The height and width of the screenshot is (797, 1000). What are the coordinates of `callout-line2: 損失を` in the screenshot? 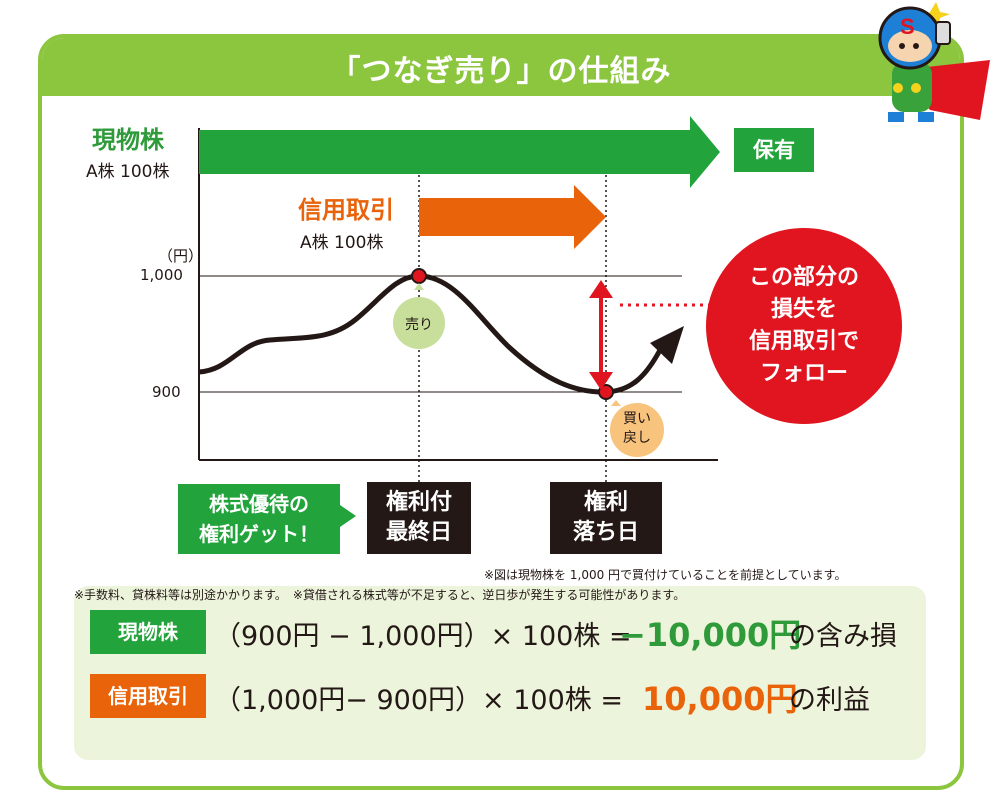 It's located at (803, 309).